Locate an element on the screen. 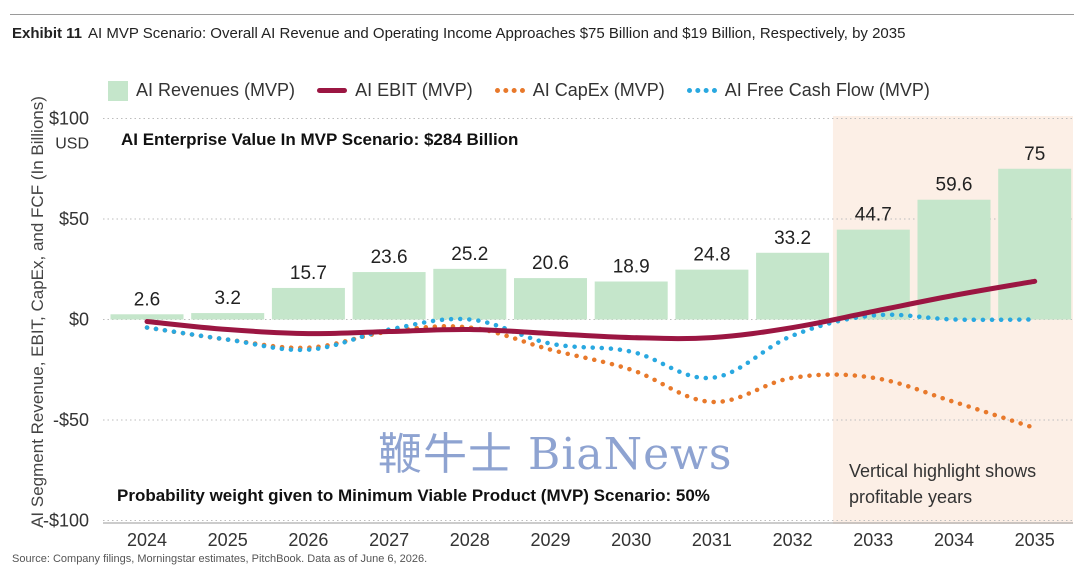 The width and height of the screenshot is (1080, 565). revenue-bar-label: 44.7 is located at coordinates (873, 215).